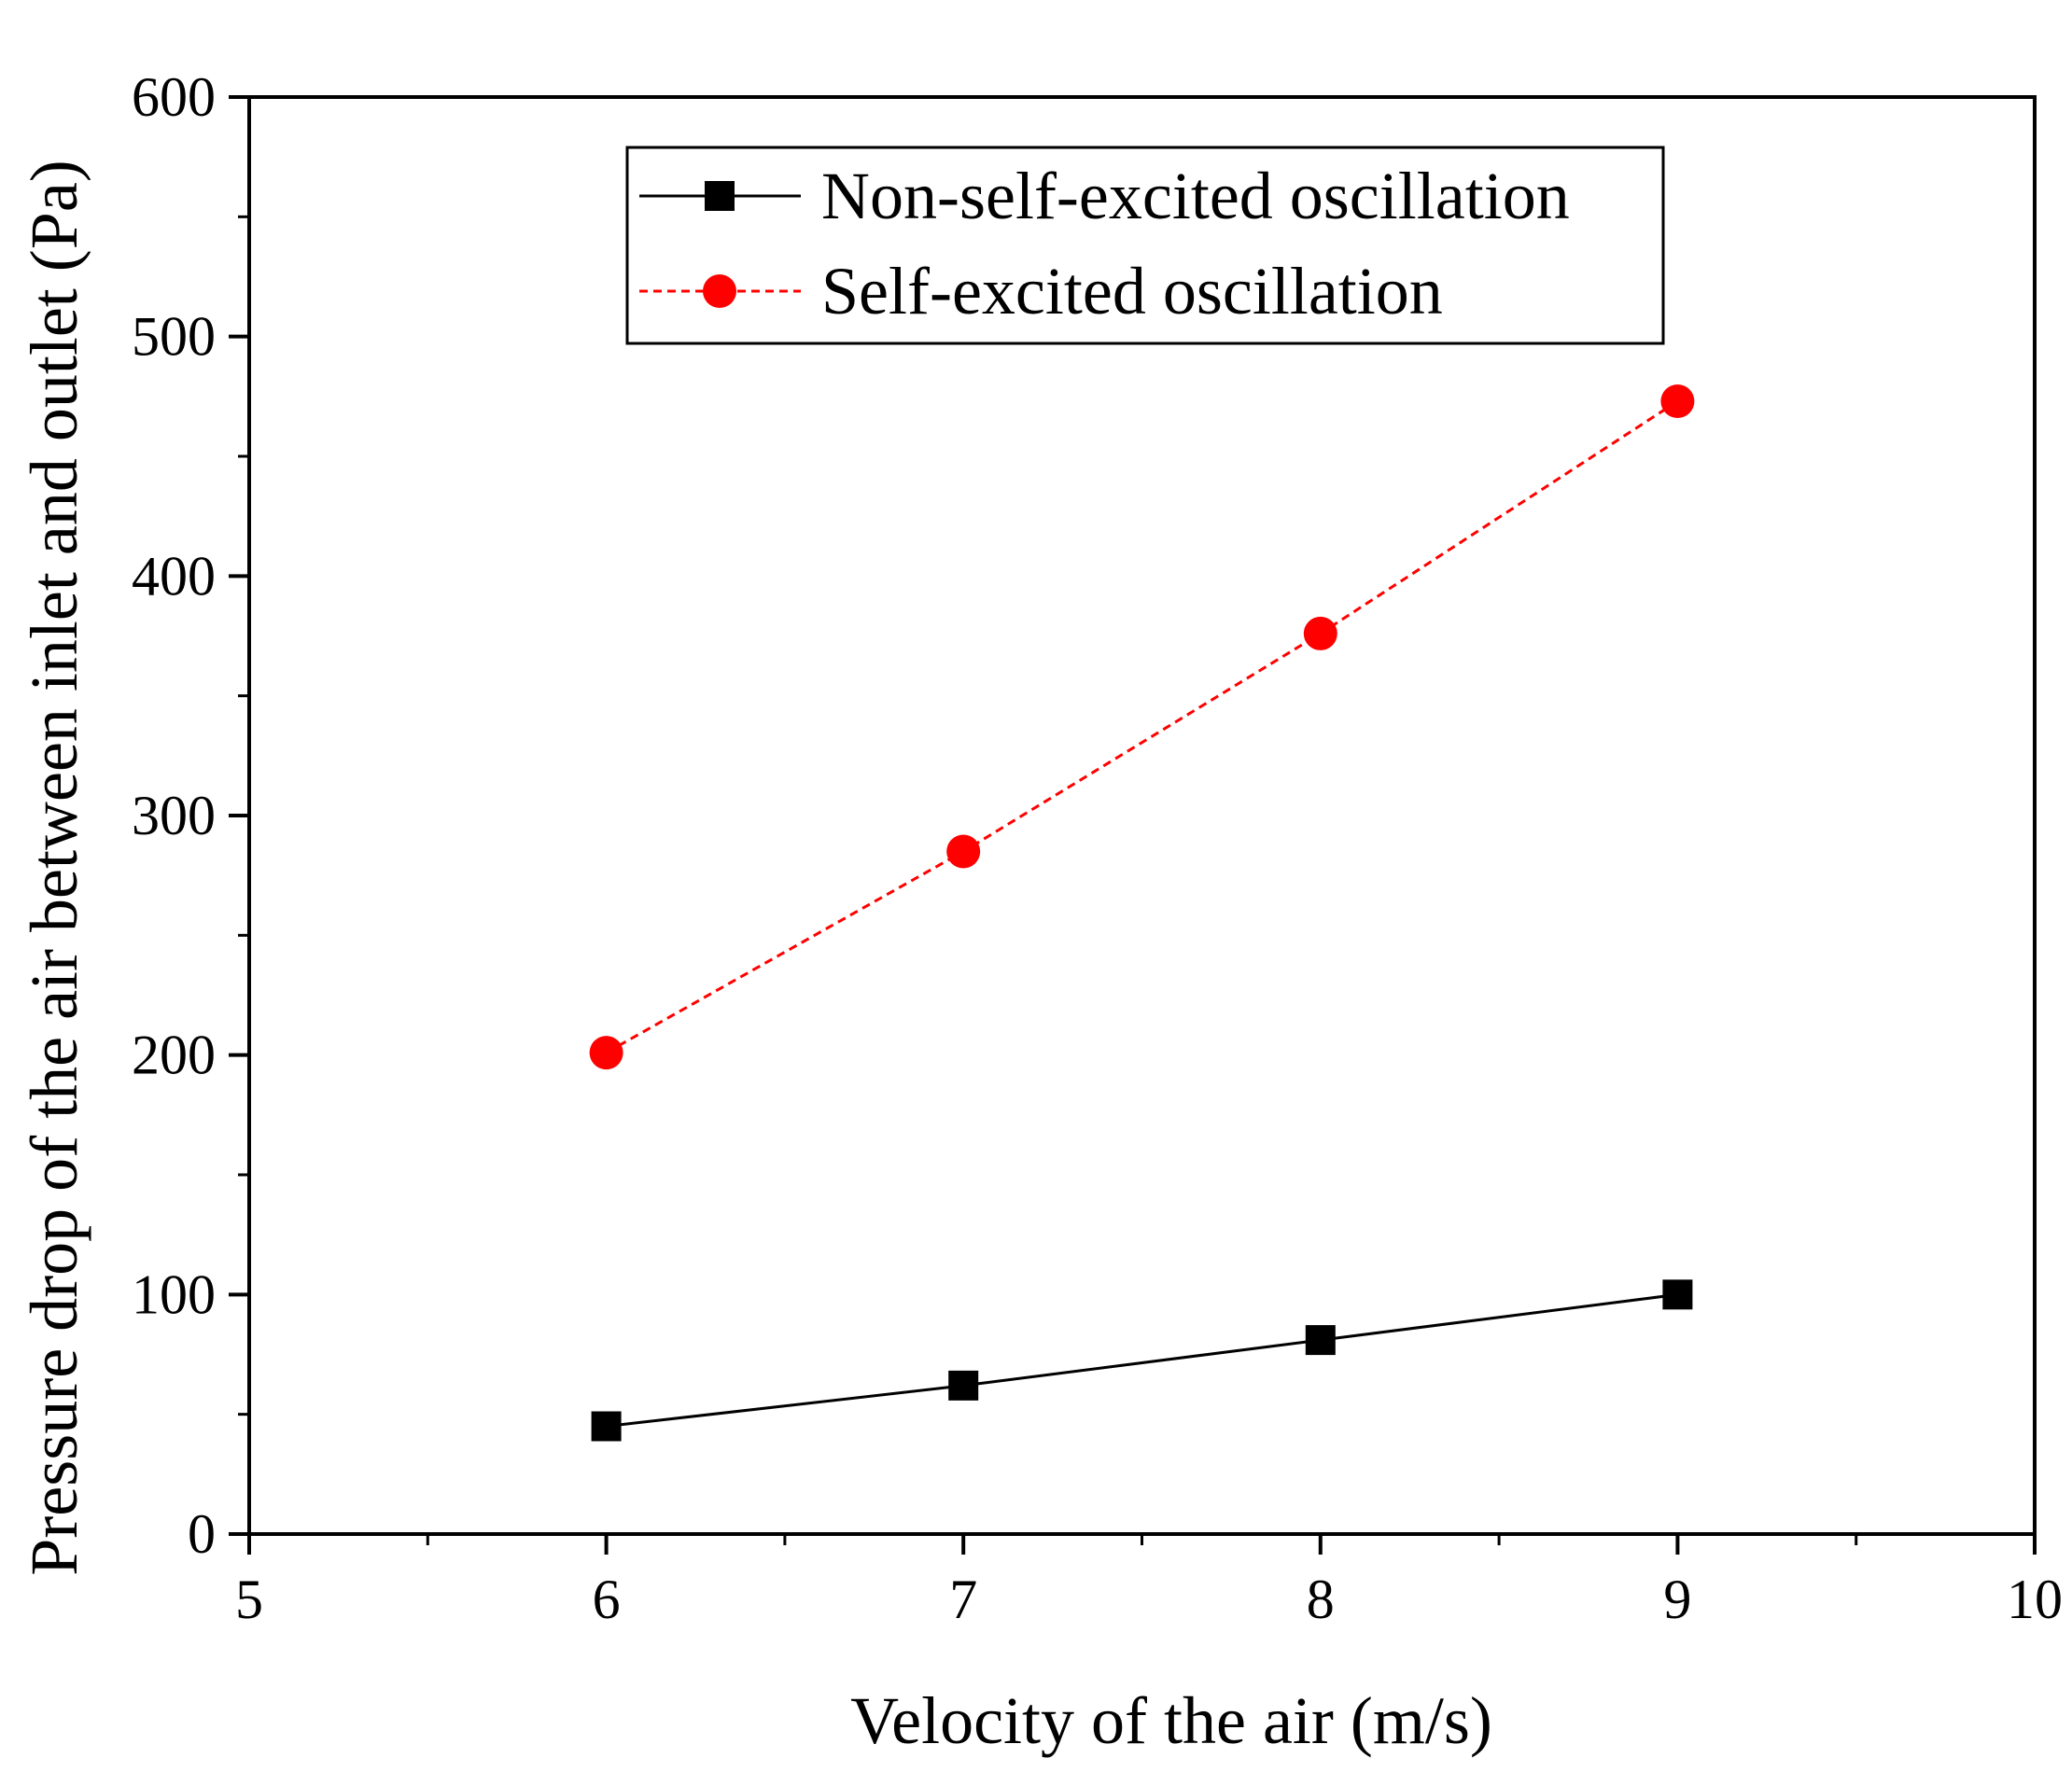 Image resolution: width=2072 pixels, height=1772 pixels. I want to click on y-tick-label: 600, so click(174, 97).